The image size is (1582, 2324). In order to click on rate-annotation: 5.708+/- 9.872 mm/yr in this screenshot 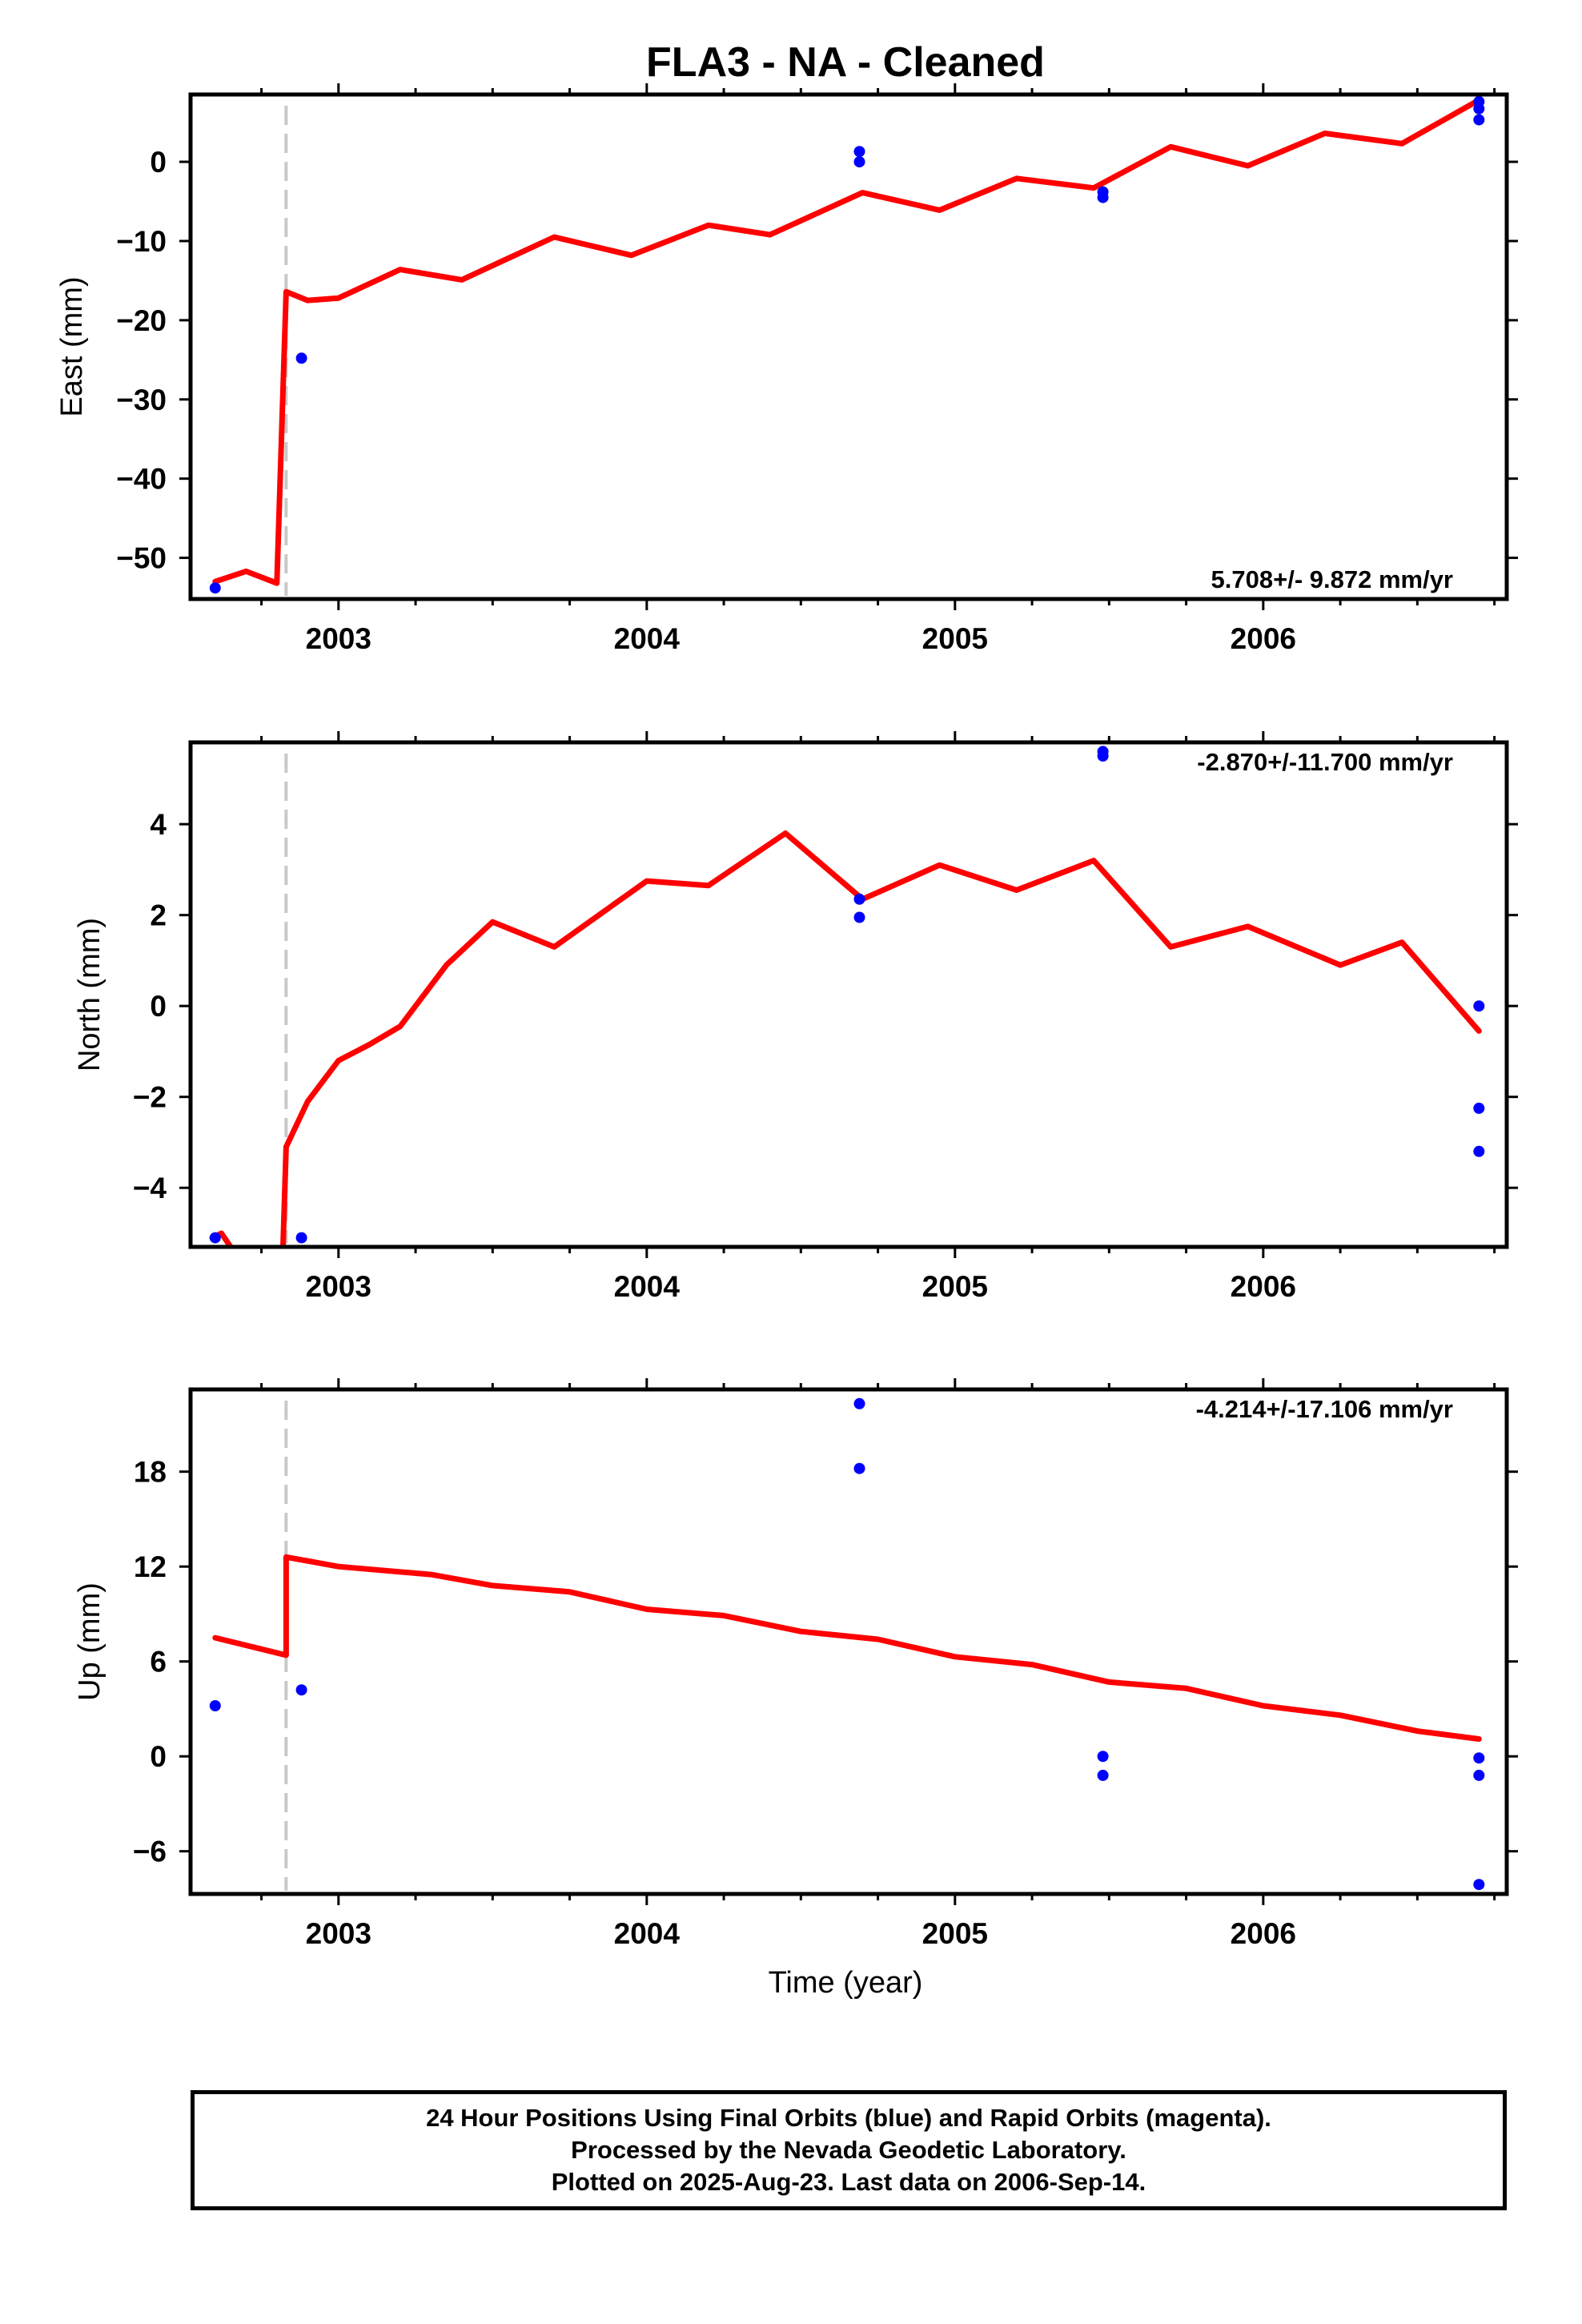, I will do `click(1332, 579)`.